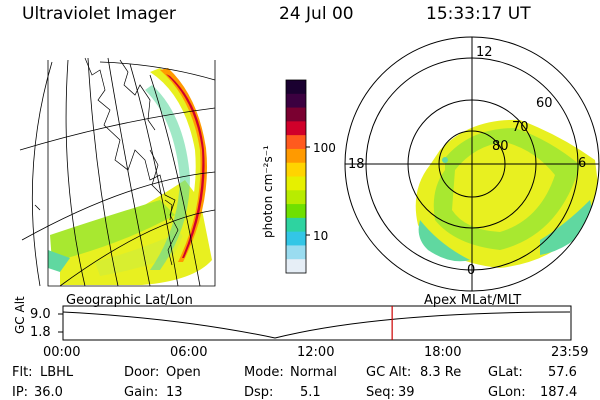  What do you see at coordinates (484, 52) in the screenshot?
I see `polar-mlt-12: 12` at bounding box center [484, 52].